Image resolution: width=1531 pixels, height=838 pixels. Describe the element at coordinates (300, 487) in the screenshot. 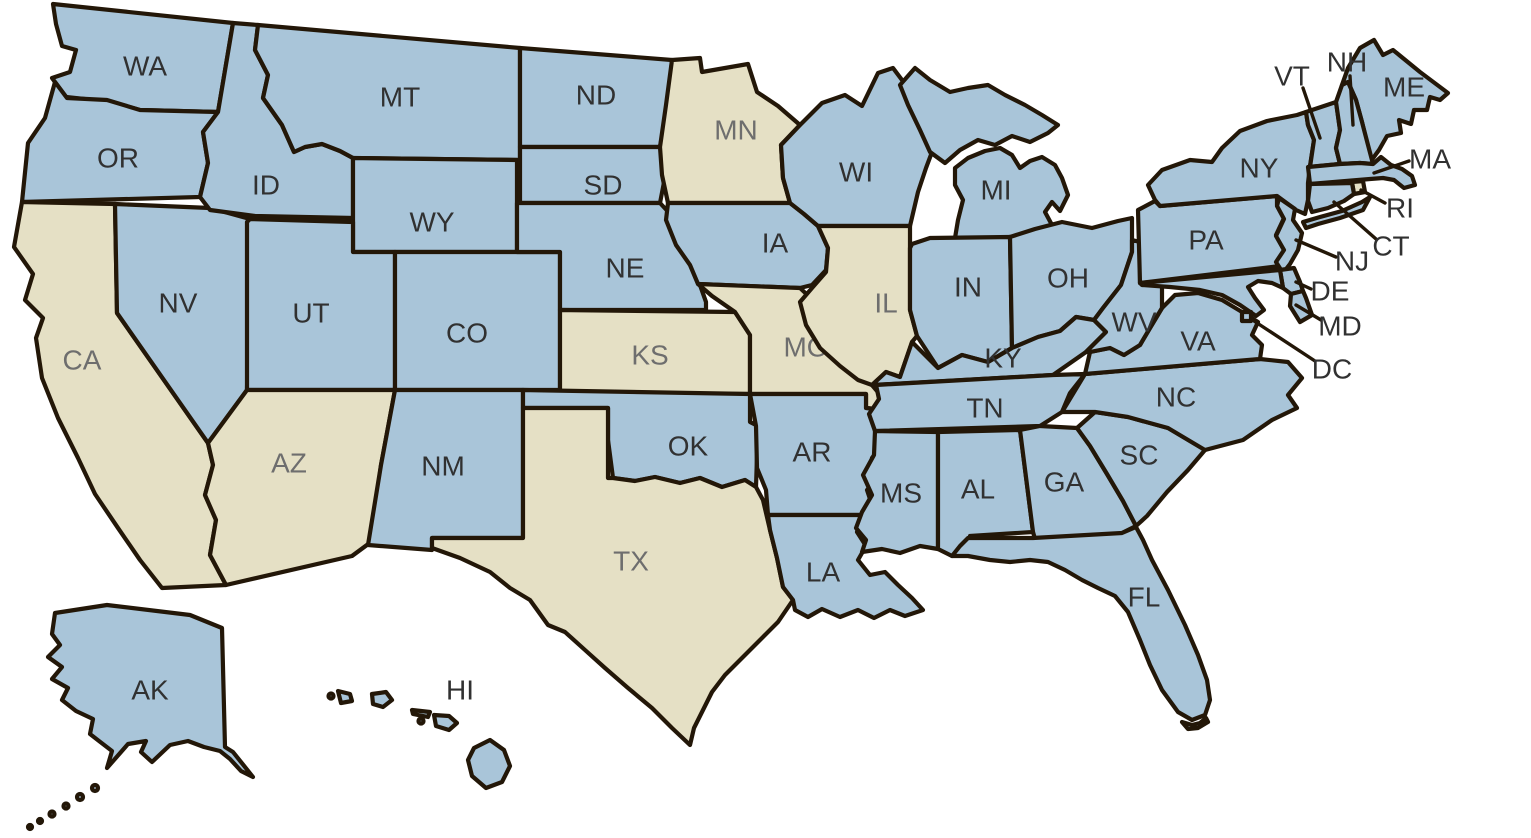

I see `state-arizona: AZ` at that location.